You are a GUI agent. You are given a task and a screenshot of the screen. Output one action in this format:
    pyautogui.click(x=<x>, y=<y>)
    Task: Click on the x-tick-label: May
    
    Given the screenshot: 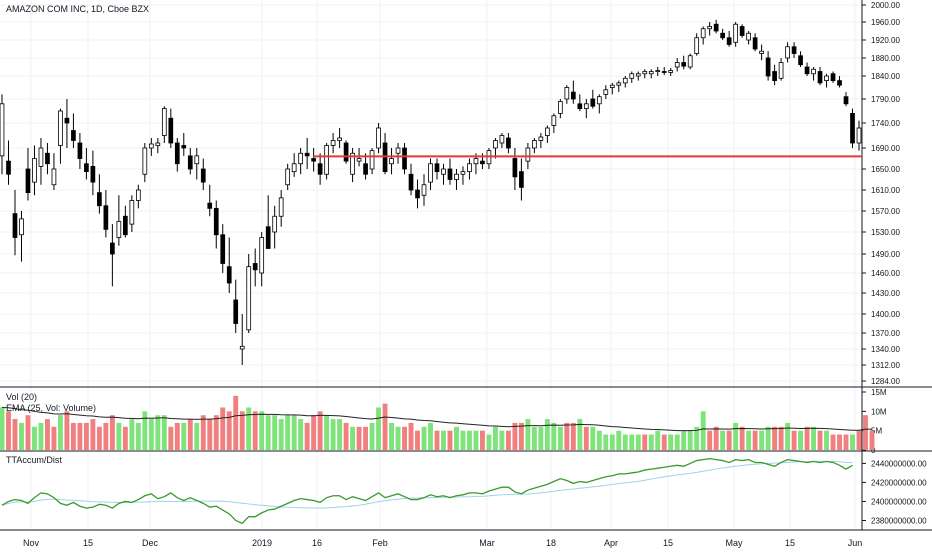 What is the action you would take?
    pyautogui.click(x=734, y=543)
    